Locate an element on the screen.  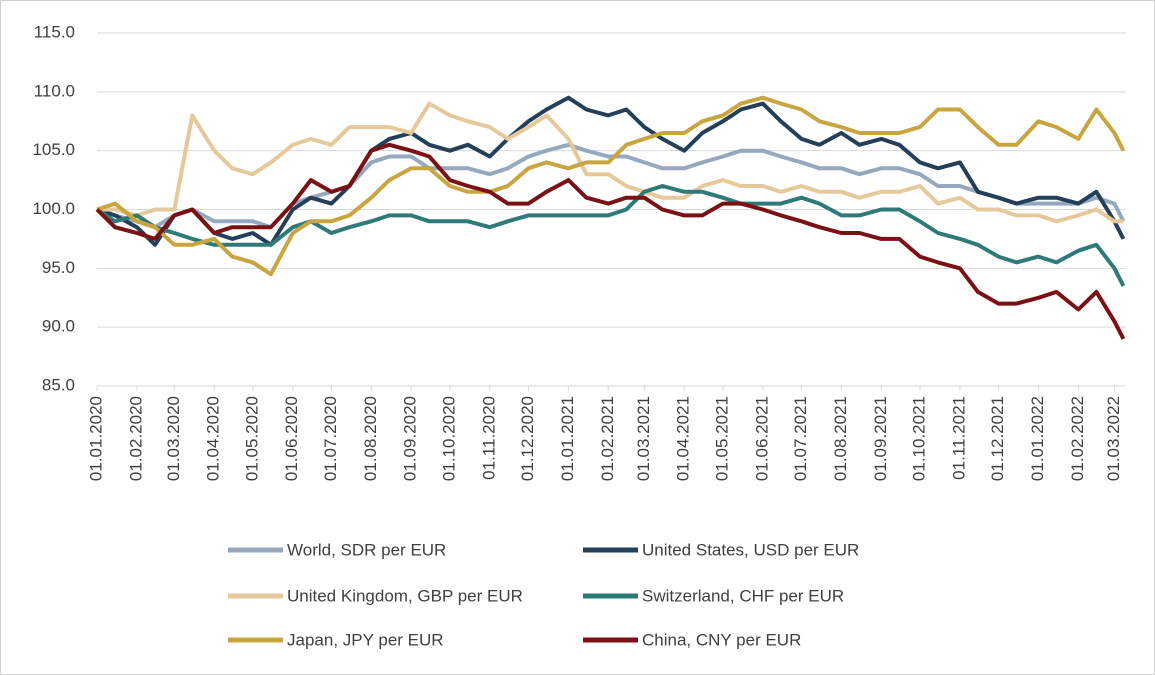
x-tick-label: 01.01.2021 is located at coordinates (567, 438).